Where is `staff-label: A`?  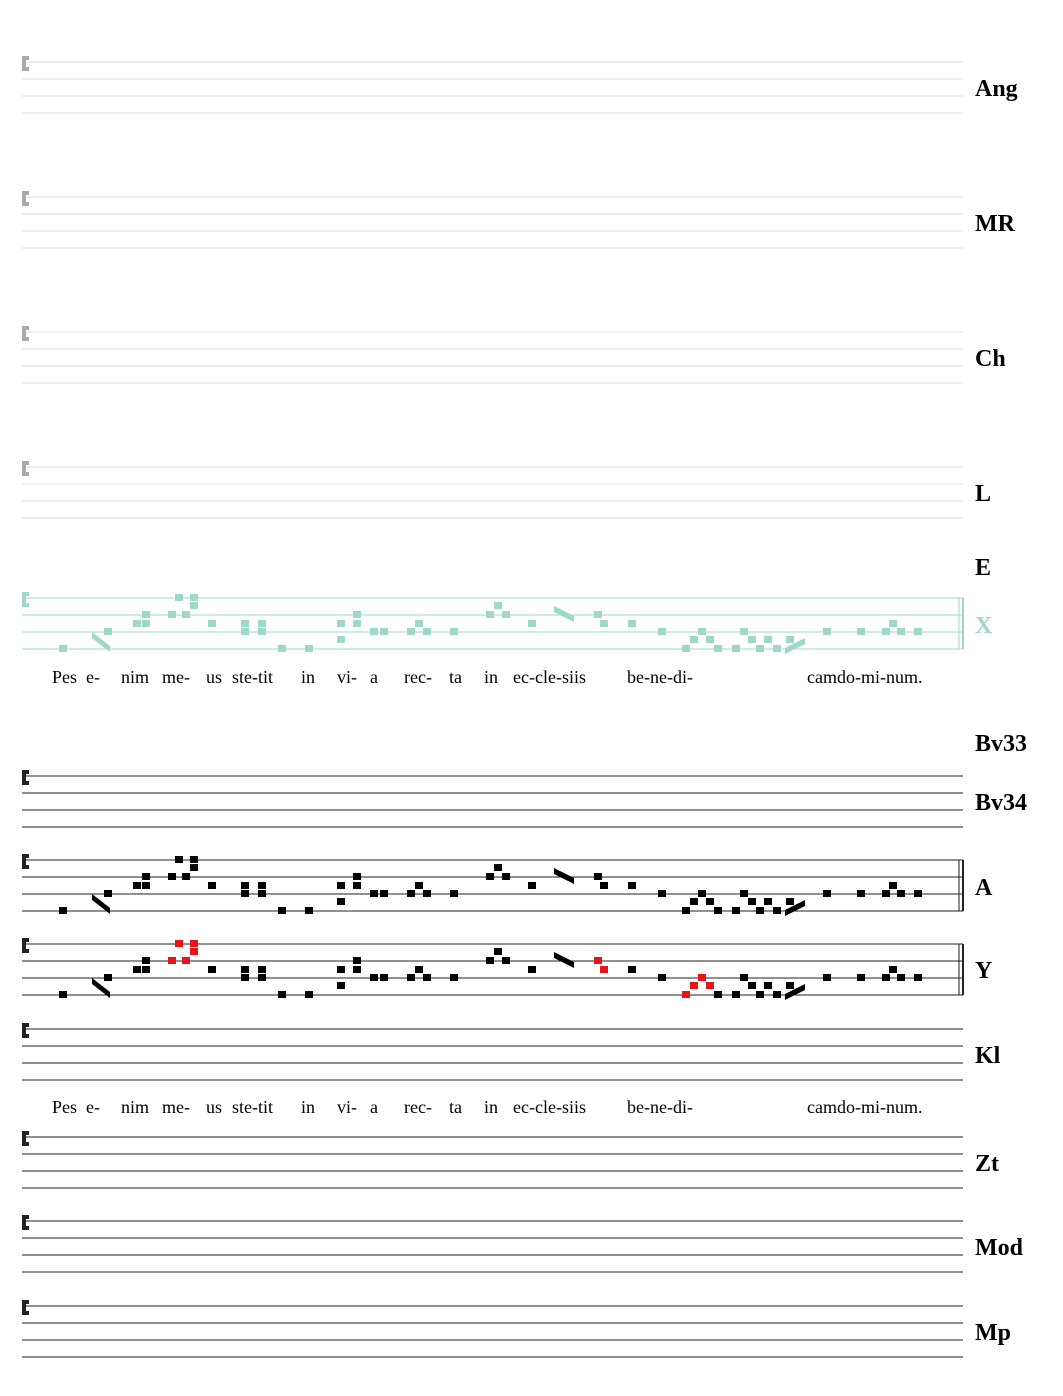
staff-label: A is located at coordinates (984, 888).